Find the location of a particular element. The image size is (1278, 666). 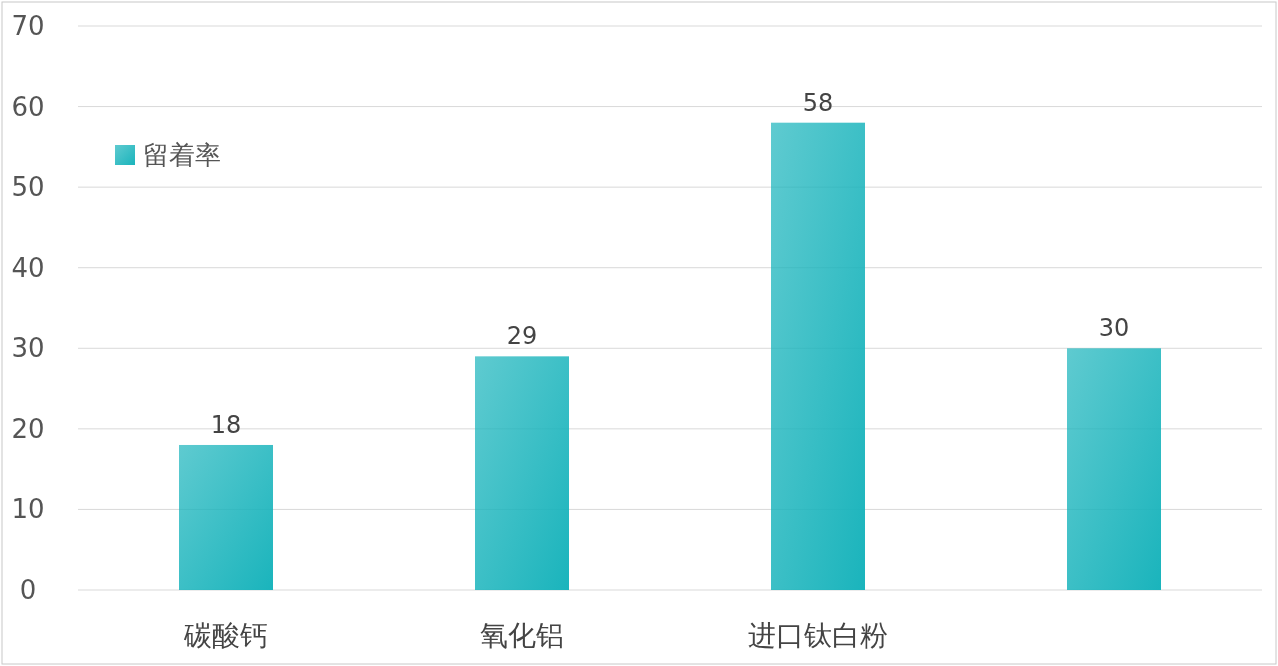

y-tick-label: 10 is located at coordinates (28, 509).